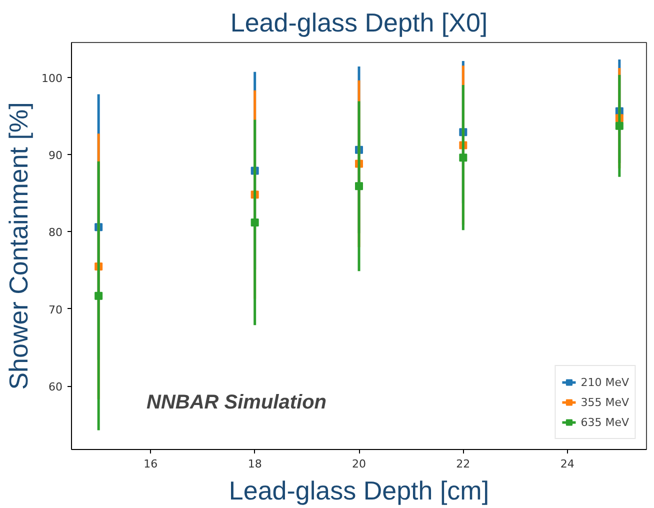 The image size is (654, 508). Describe the element at coordinates (359, 23) in the screenshot. I see `chart-title: Lead-glass Depth [X0]` at that location.